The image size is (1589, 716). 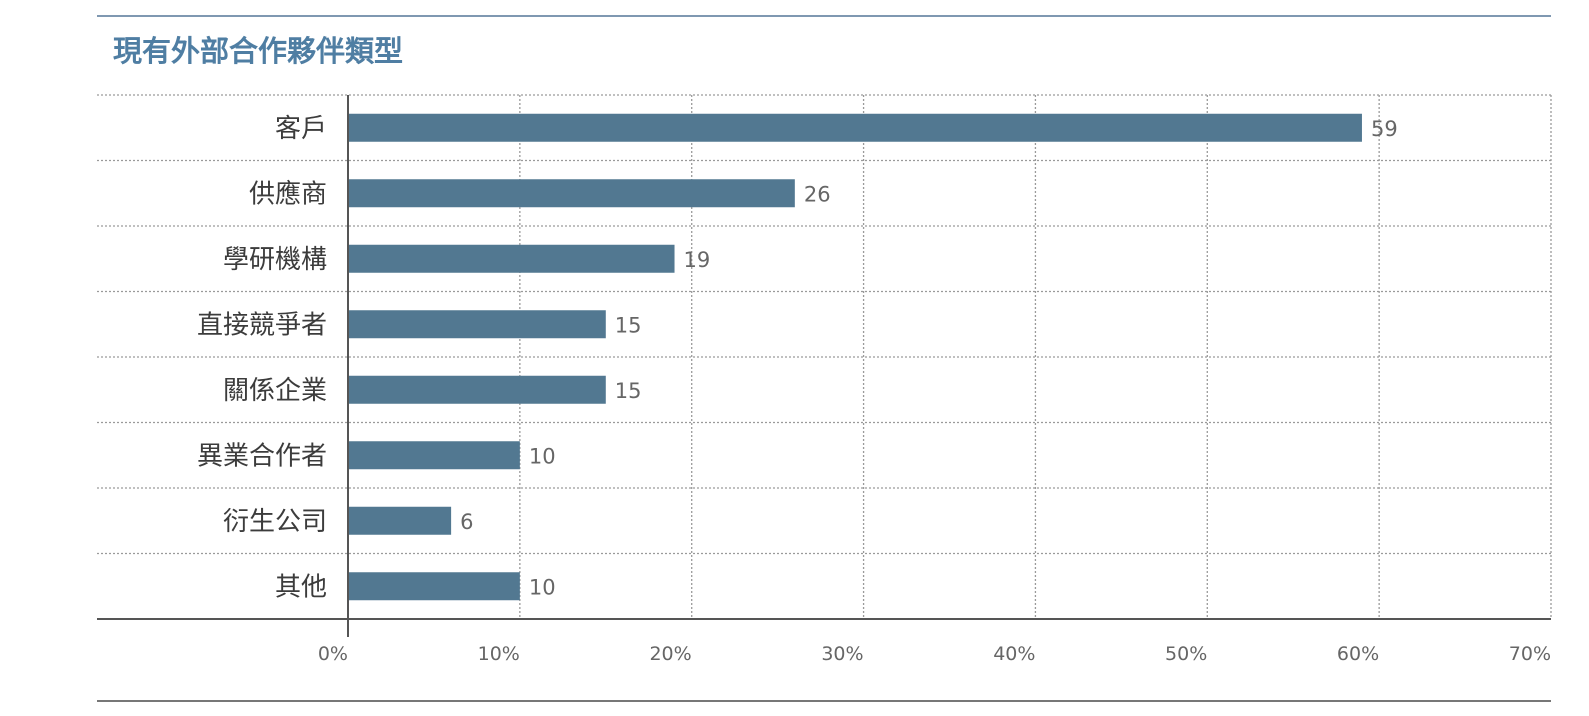 What do you see at coordinates (1530, 654) in the screenshot?
I see `x-tick-label: 70%` at bounding box center [1530, 654].